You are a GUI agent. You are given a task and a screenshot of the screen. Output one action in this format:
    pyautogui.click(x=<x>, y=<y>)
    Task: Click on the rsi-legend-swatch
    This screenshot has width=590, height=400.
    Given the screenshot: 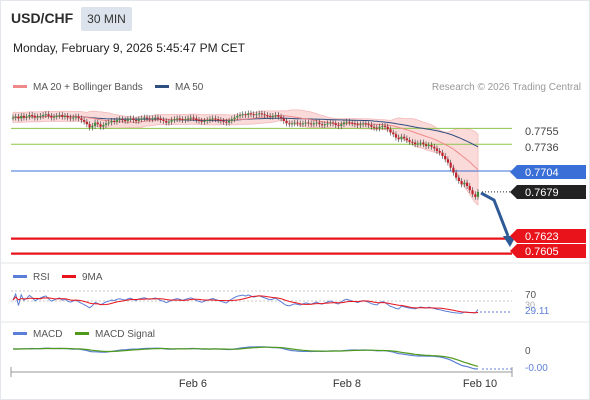 What is the action you would take?
    pyautogui.click(x=20, y=276)
    